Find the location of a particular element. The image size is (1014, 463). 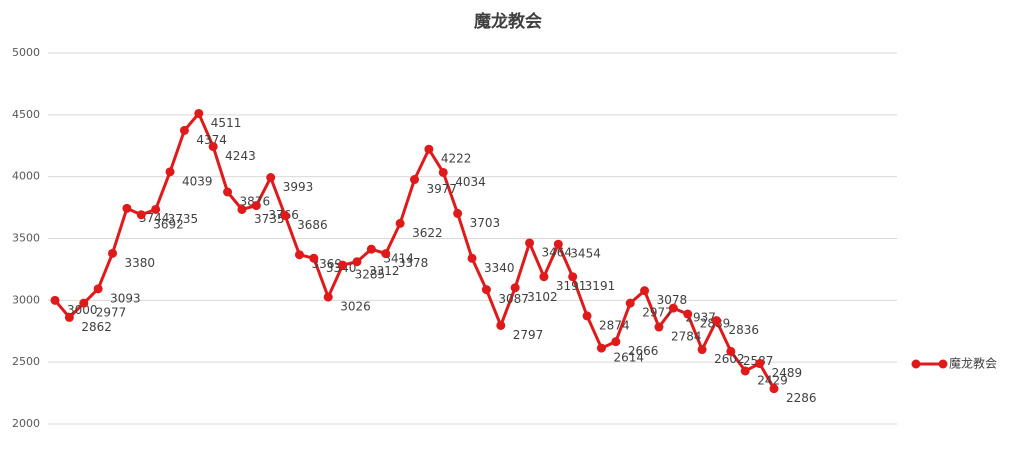

data-label: 3340 is located at coordinates (499, 268).